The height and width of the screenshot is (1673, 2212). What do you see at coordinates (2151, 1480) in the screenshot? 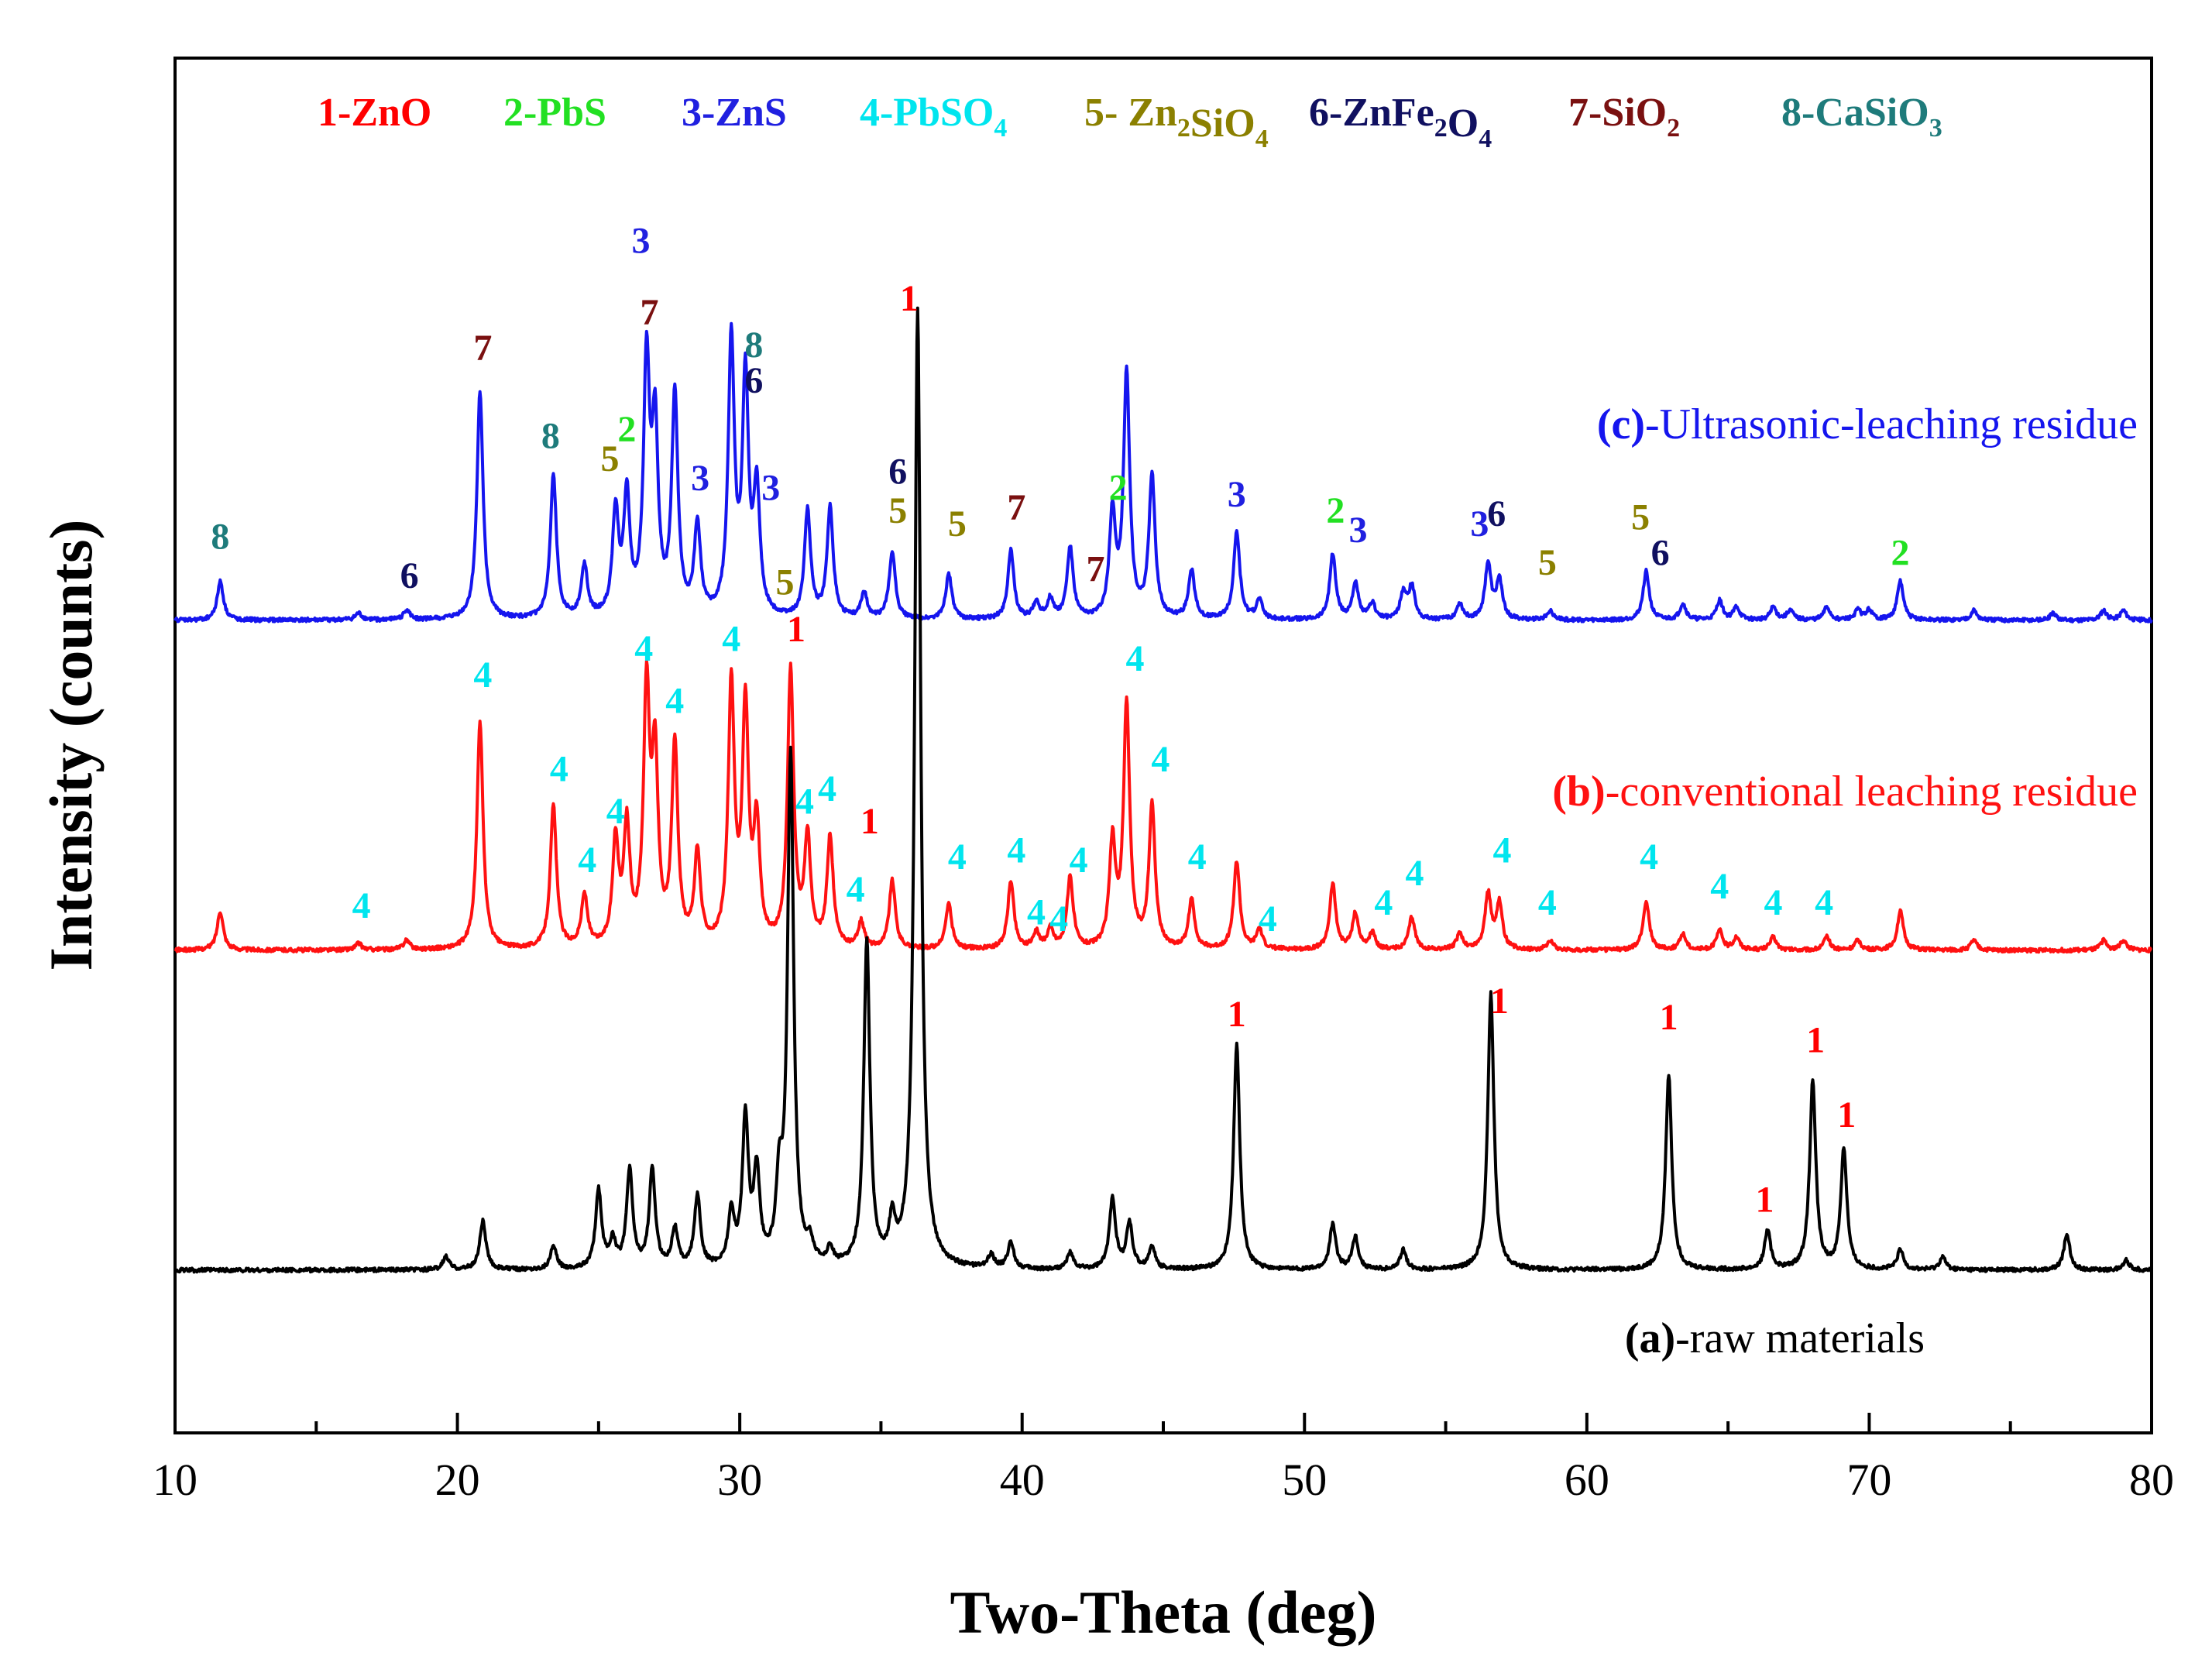
I see `x-tick-label: 80` at bounding box center [2151, 1480].